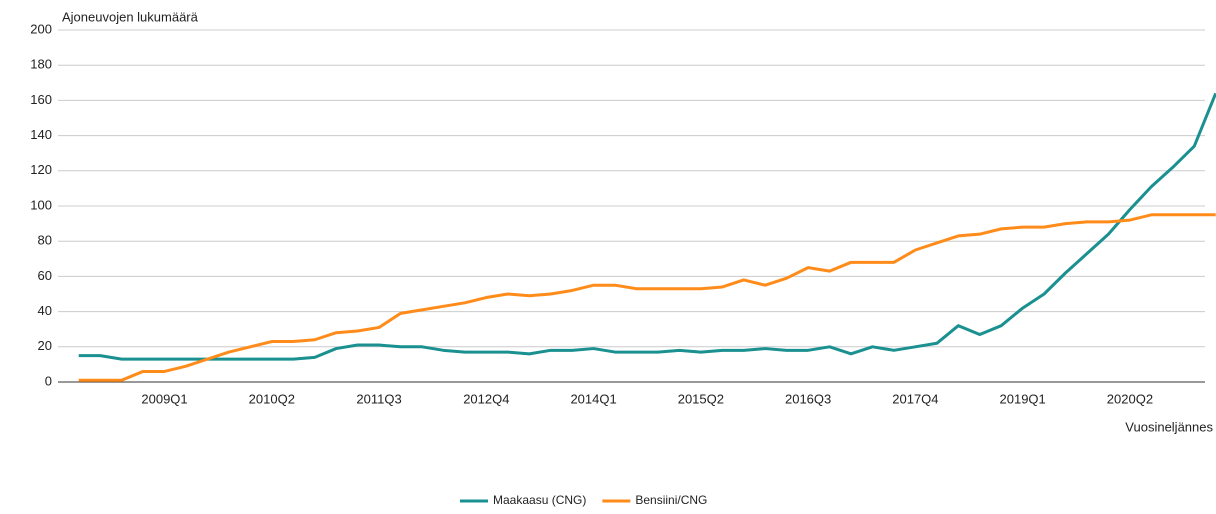 The image size is (1216, 514). What do you see at coordinates (41, 204) in the screenshot?
I see `y-tick-label: 100` at bounding box center [41, 204].